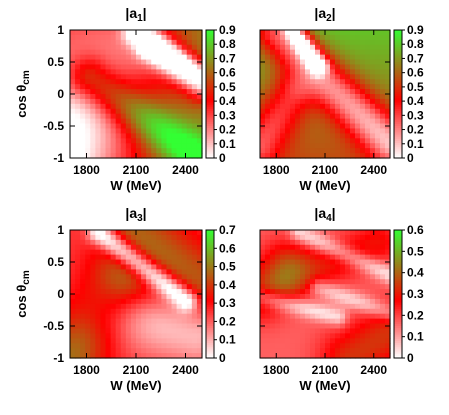 The width and height of the screenshot is (449, 415). Describe the element at coordinates (136, 370) in the screenshot. I see `x-tick-label: 2100` at that location.